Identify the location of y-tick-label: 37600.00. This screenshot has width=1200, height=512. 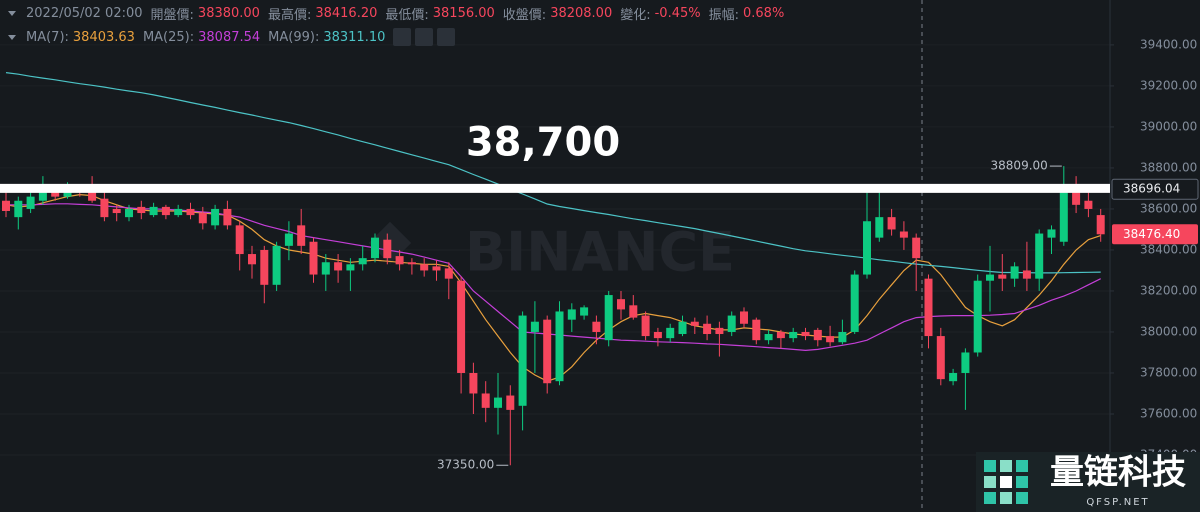
(1168, 413).